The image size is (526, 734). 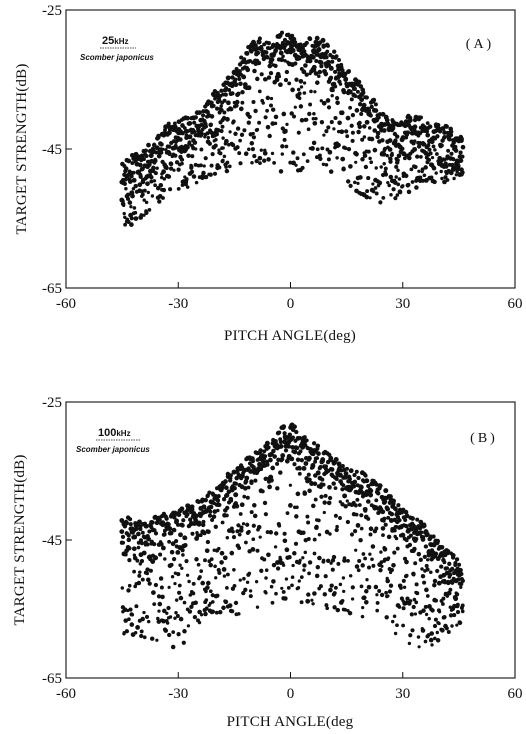 What do you see at coordinates (117, 48) in the screenshot?
I see `panel-a-frequency-legend: 25kHz Scomber japonicus` at bounding box center [117, 48].